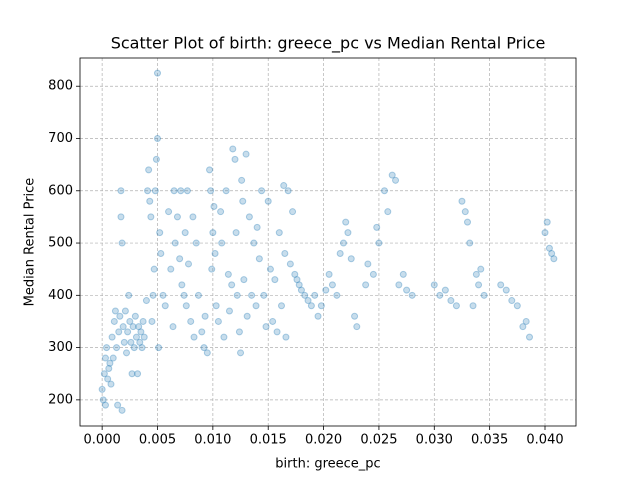  Describe the element at coordinates (157, 440) in the screenshot. I see `x-tick-label: 0.005` at that location.